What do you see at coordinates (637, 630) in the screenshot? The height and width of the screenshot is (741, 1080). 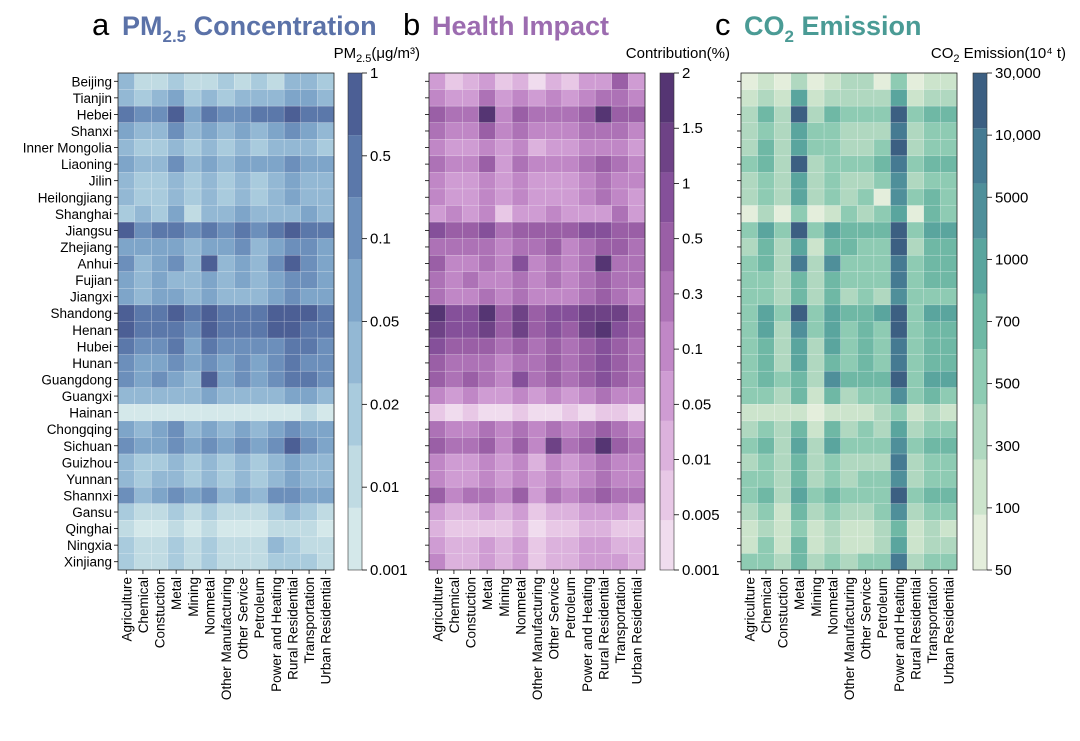 I see `column-label: Urban Residential` at bounding box center [637, 630].